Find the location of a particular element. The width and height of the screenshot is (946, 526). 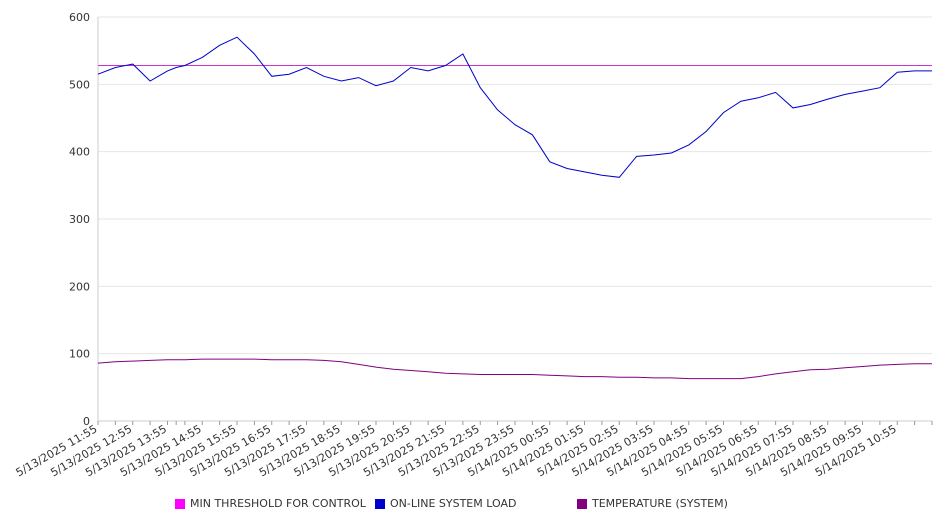

legend-label: ON-LINE SYSTEM LOAD is located at coordinates (453, 503).